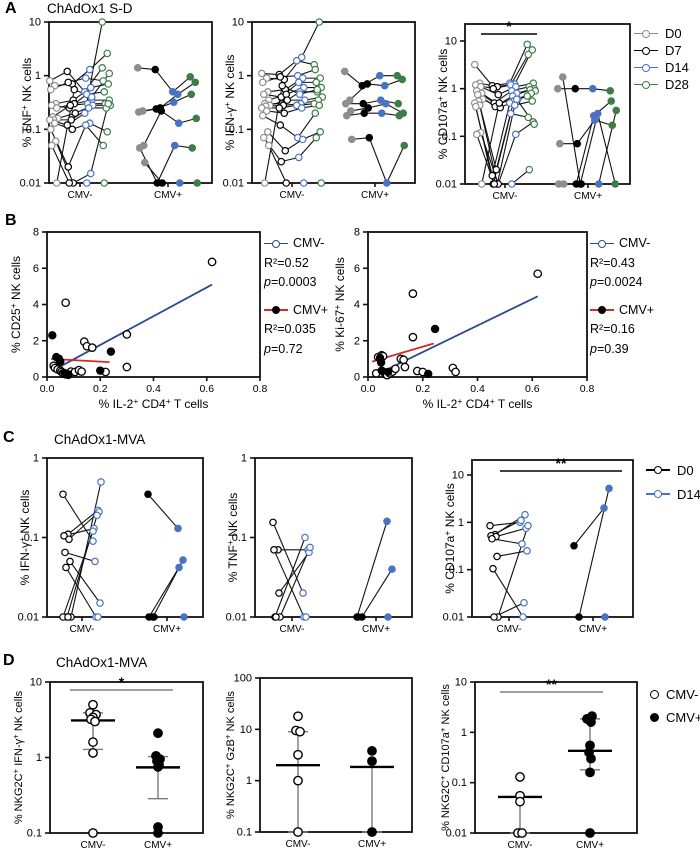 The height and width of the screenshot is (854, 700). What do you see at coordinates (556, 757) in the screenshot?
I see `plot-frame` at bounding box center [556, 757].